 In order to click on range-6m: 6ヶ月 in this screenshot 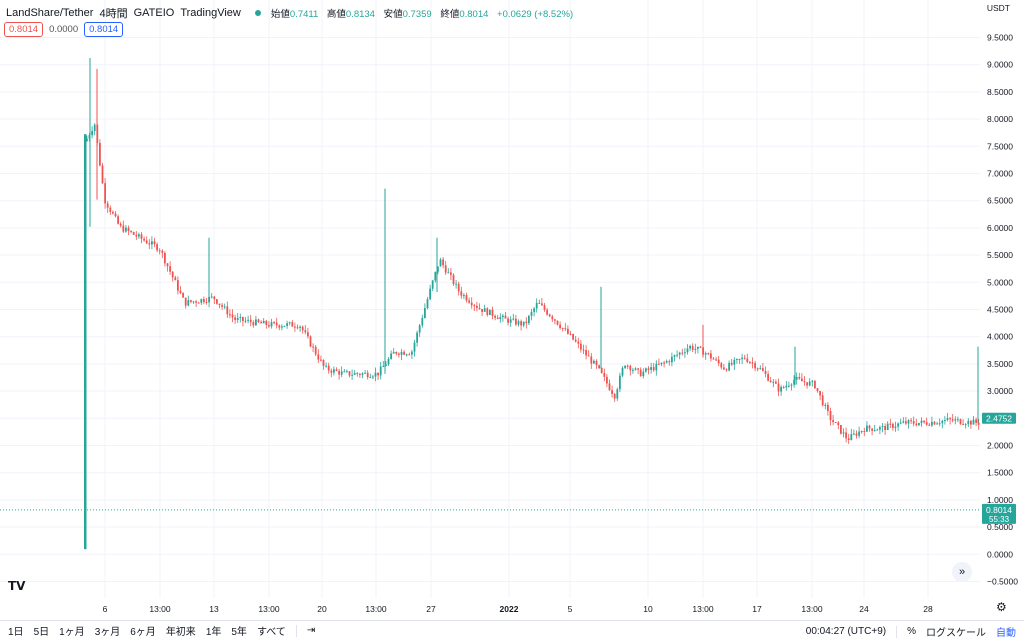, I will do `click(143, 632)`.